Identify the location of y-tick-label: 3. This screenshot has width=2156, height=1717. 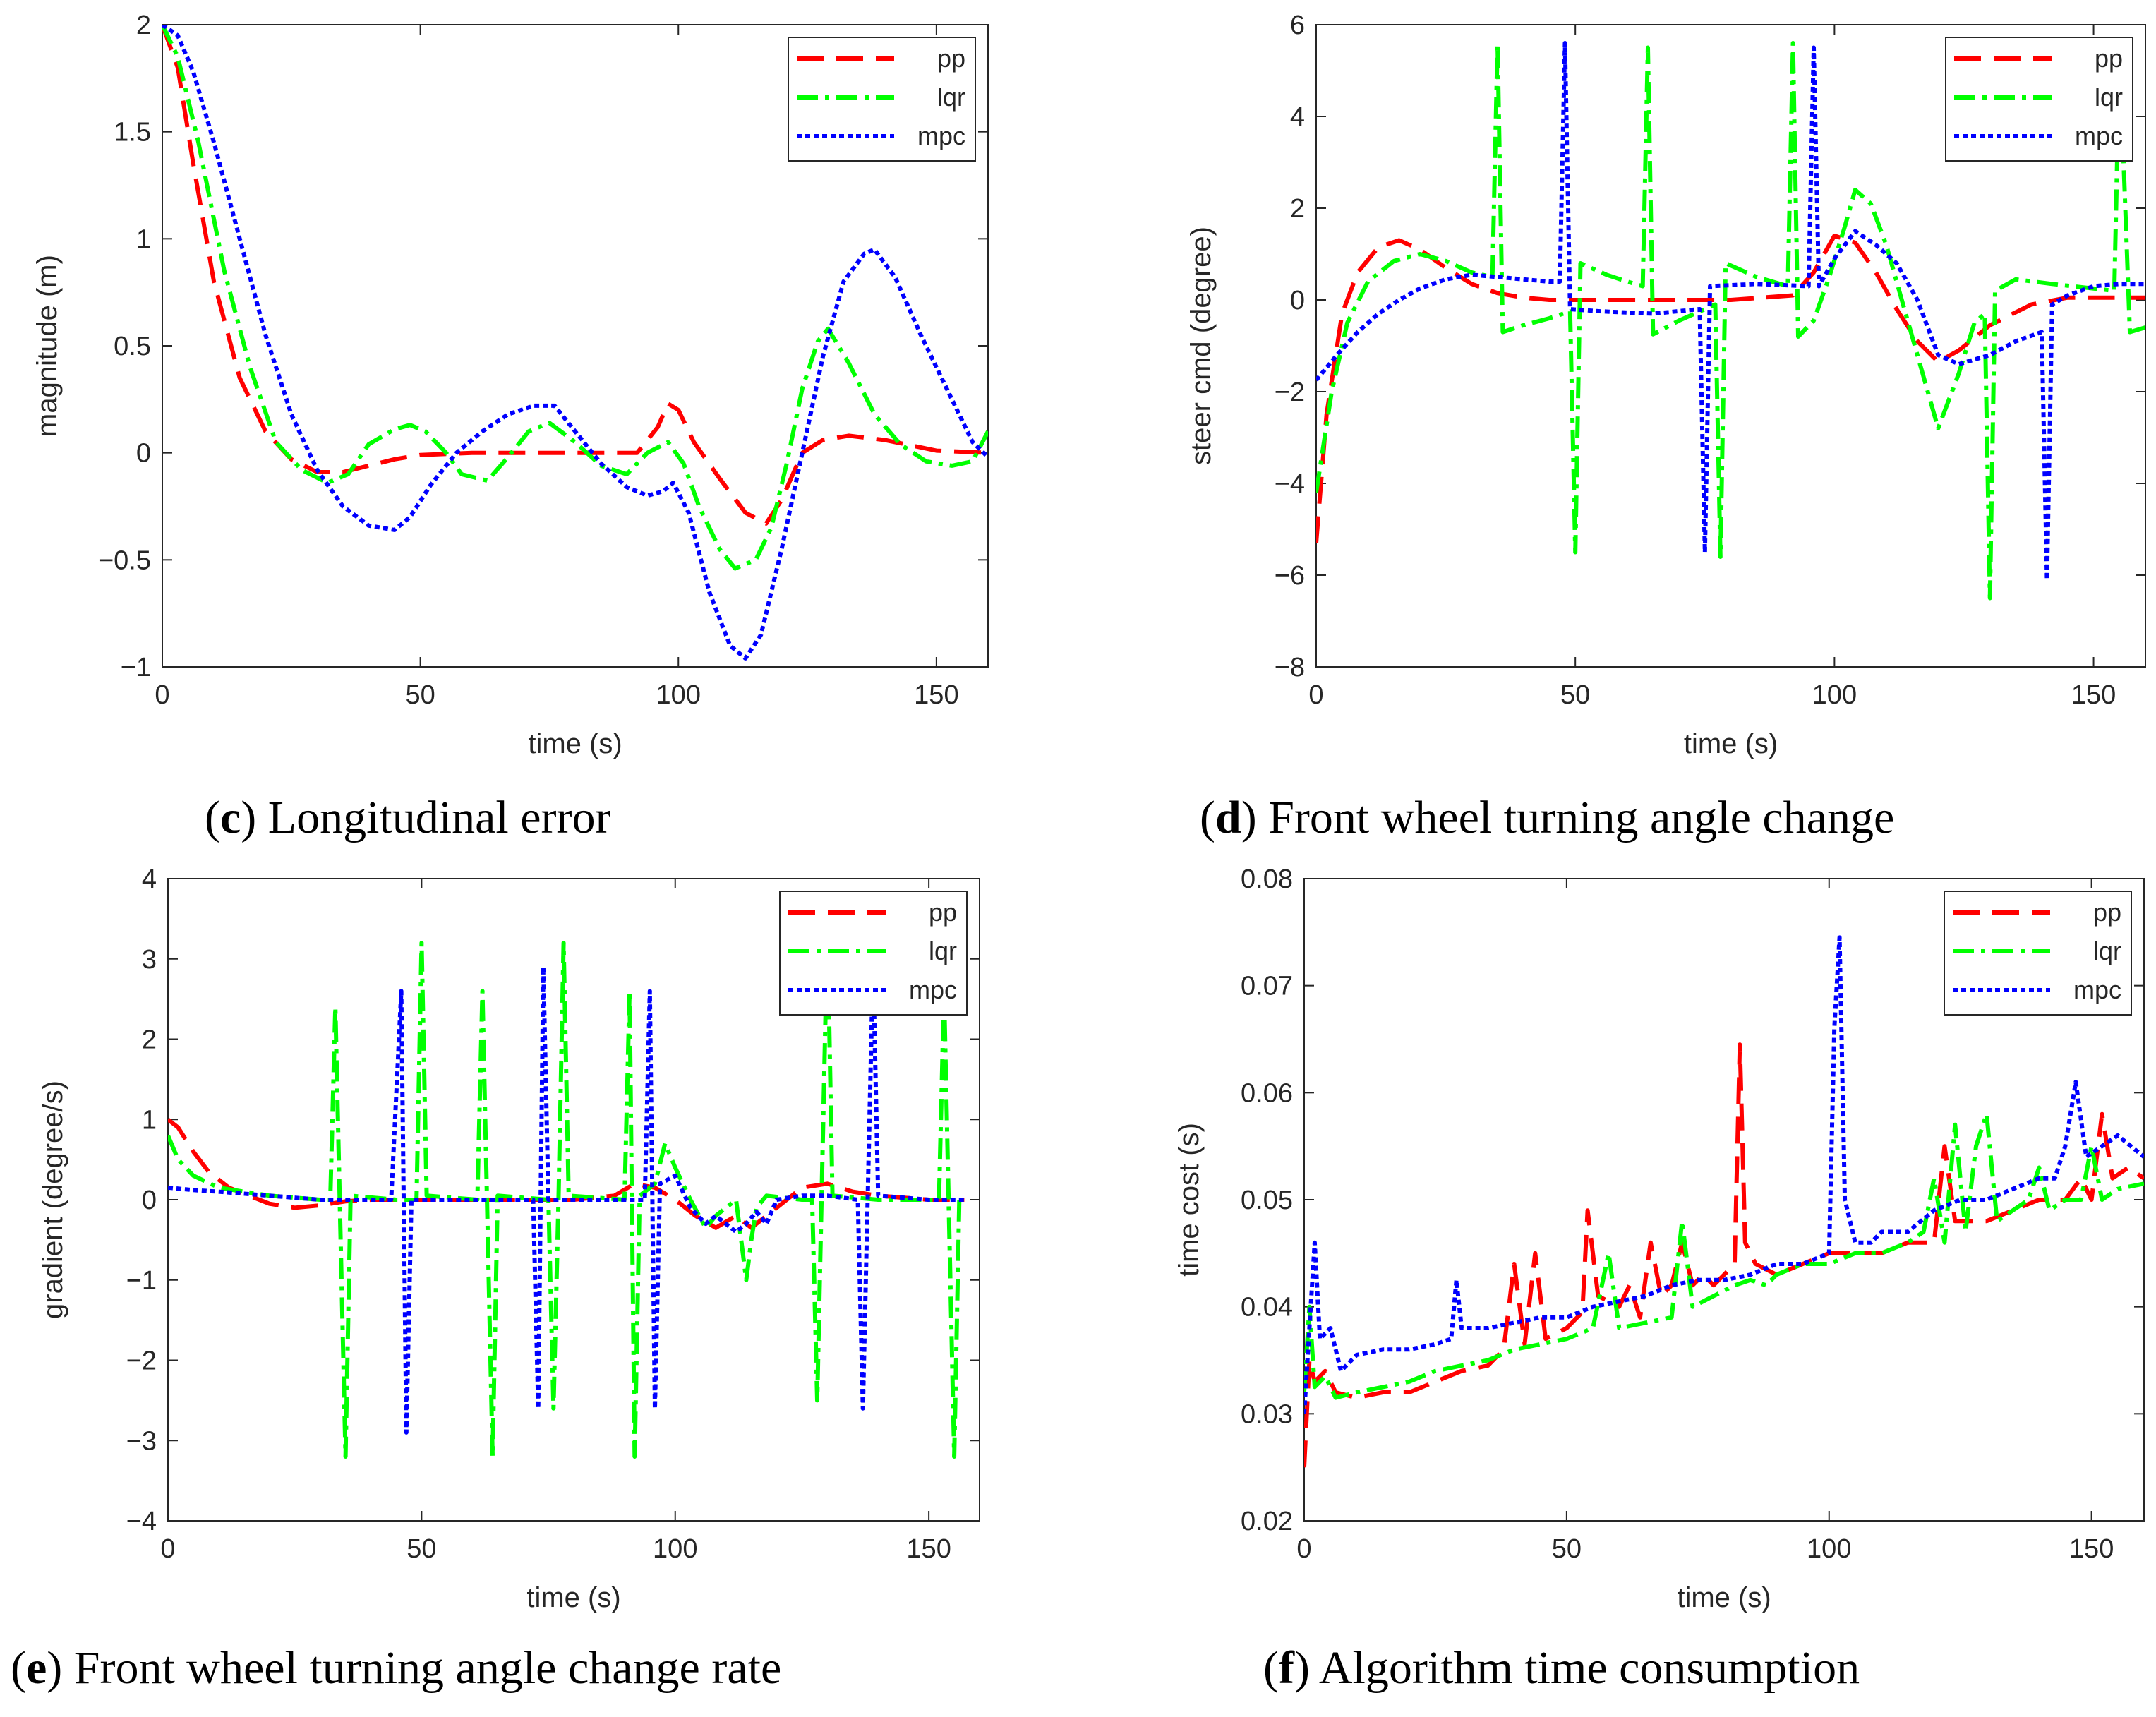
(149, 960).